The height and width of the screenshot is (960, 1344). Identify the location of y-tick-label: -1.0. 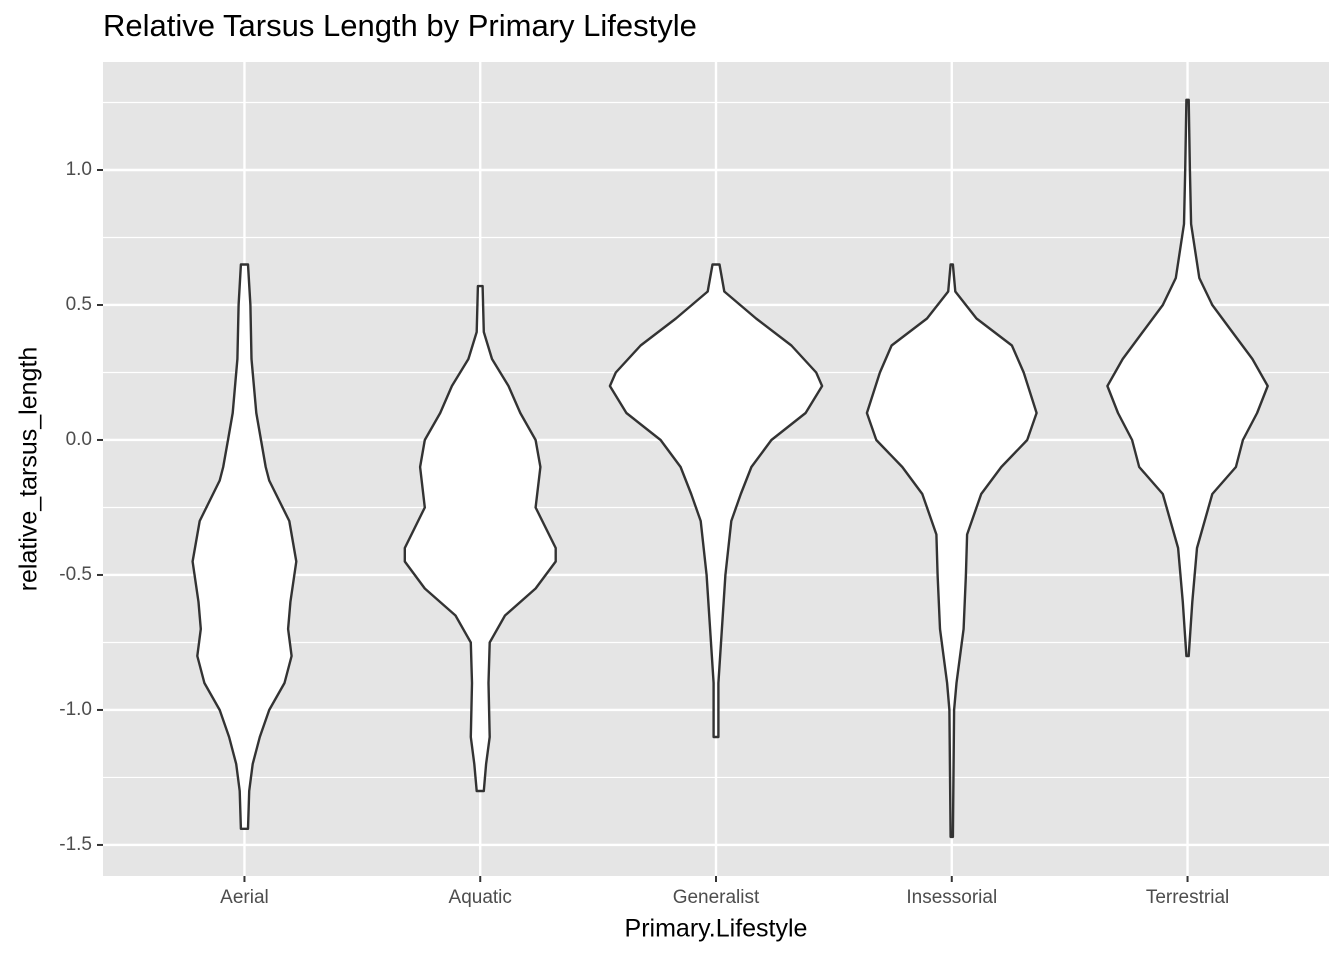
(75, 709).